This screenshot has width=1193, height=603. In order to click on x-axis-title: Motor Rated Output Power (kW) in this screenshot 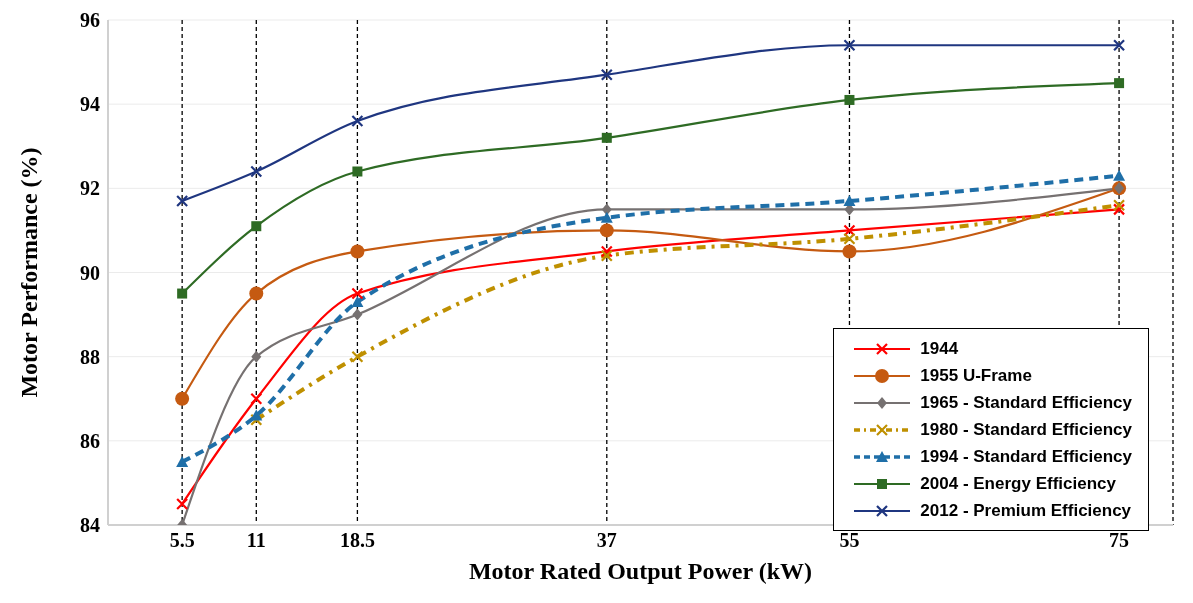, I will do `click(640, 571)`.